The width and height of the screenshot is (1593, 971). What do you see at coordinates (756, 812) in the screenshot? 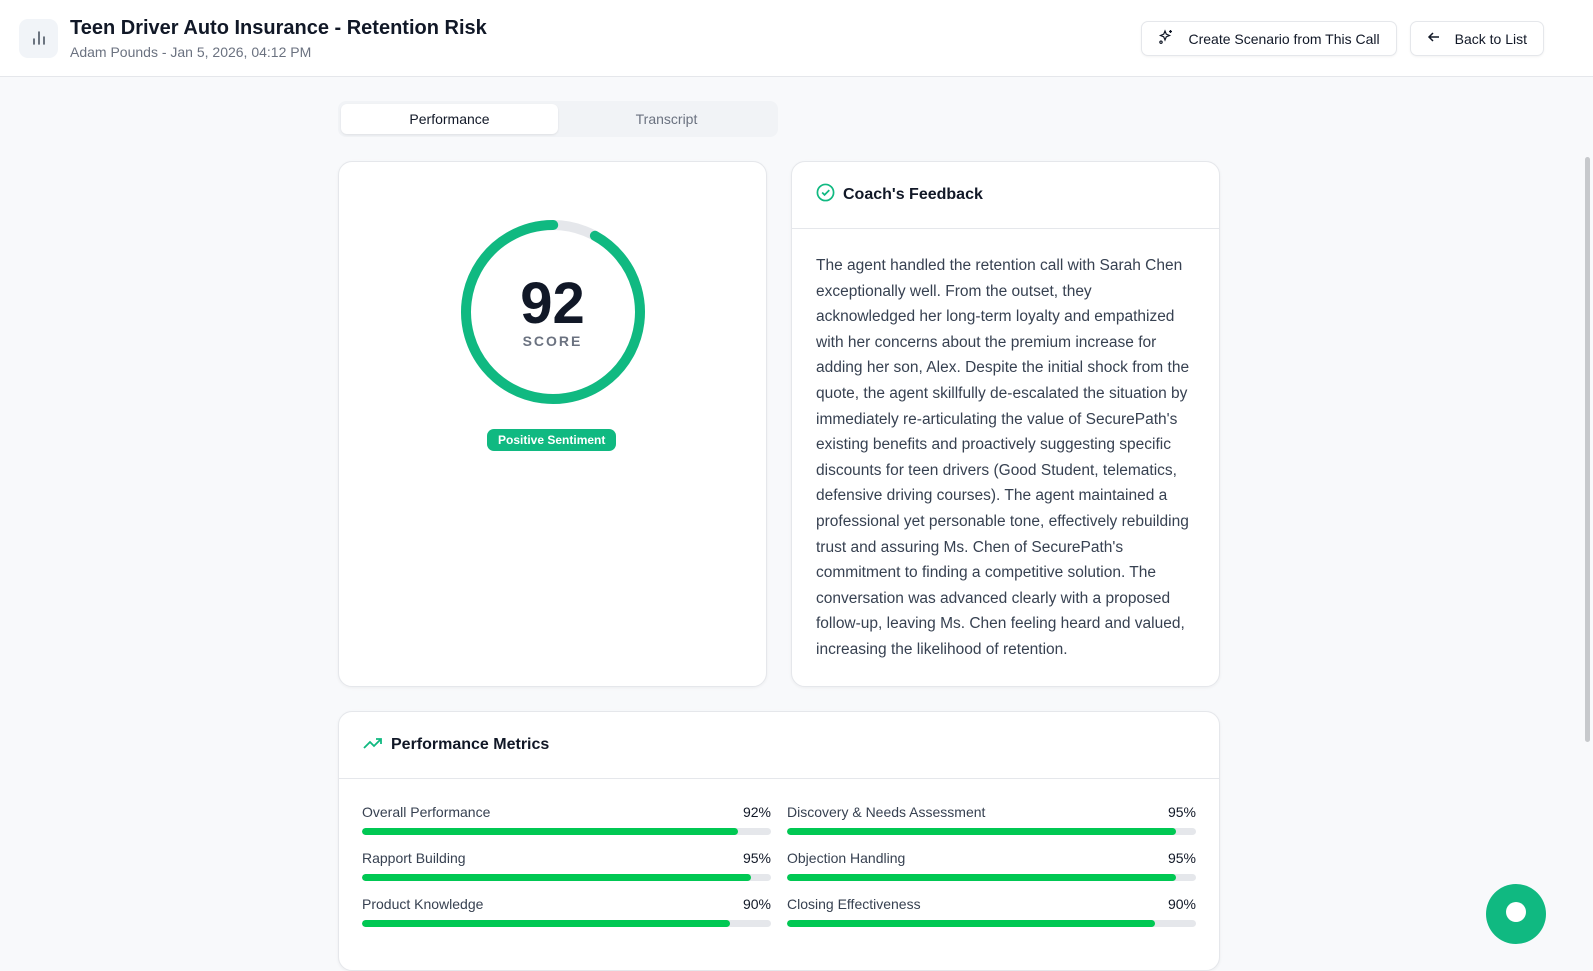
I see `metric-value: 92%` at bounding box center [756, 812].